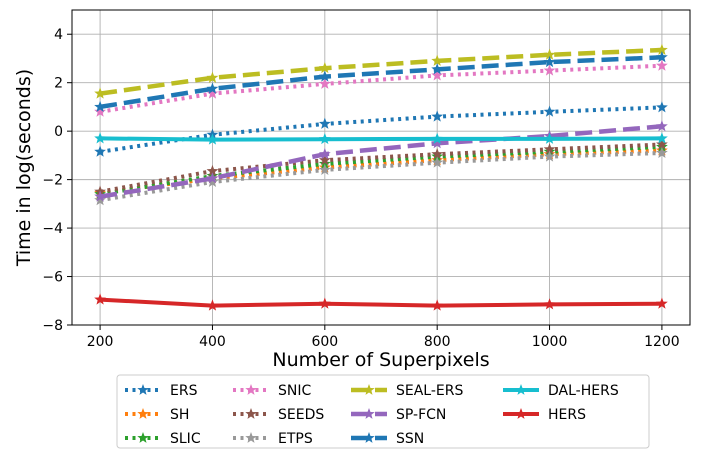 The width and height of the screenshot is (706, 458). Describe the element at coordinates (301, 415) in the screenshot. I see `legend-label: SEEDS` at that location.